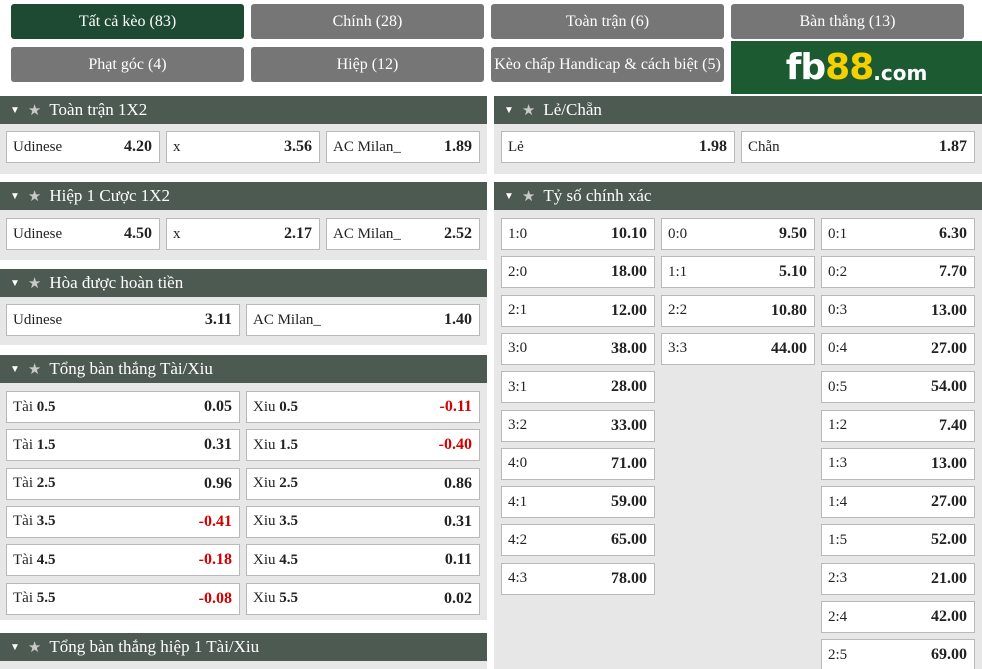 The image size is (982, 669). What do you see at coordinates (127, 21) in the screenshot?
I see `tab-all: Tất cả kèo (83)` at bounding box center [127, 21].